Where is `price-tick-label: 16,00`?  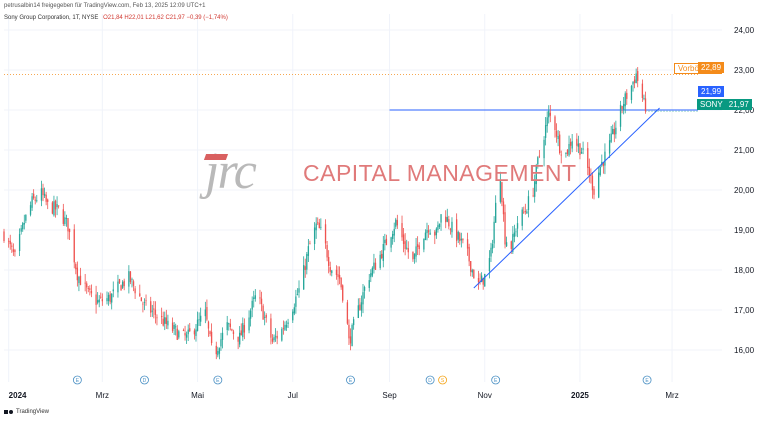 price-tick-label: 16,00 is located at coordinates (744, 350).